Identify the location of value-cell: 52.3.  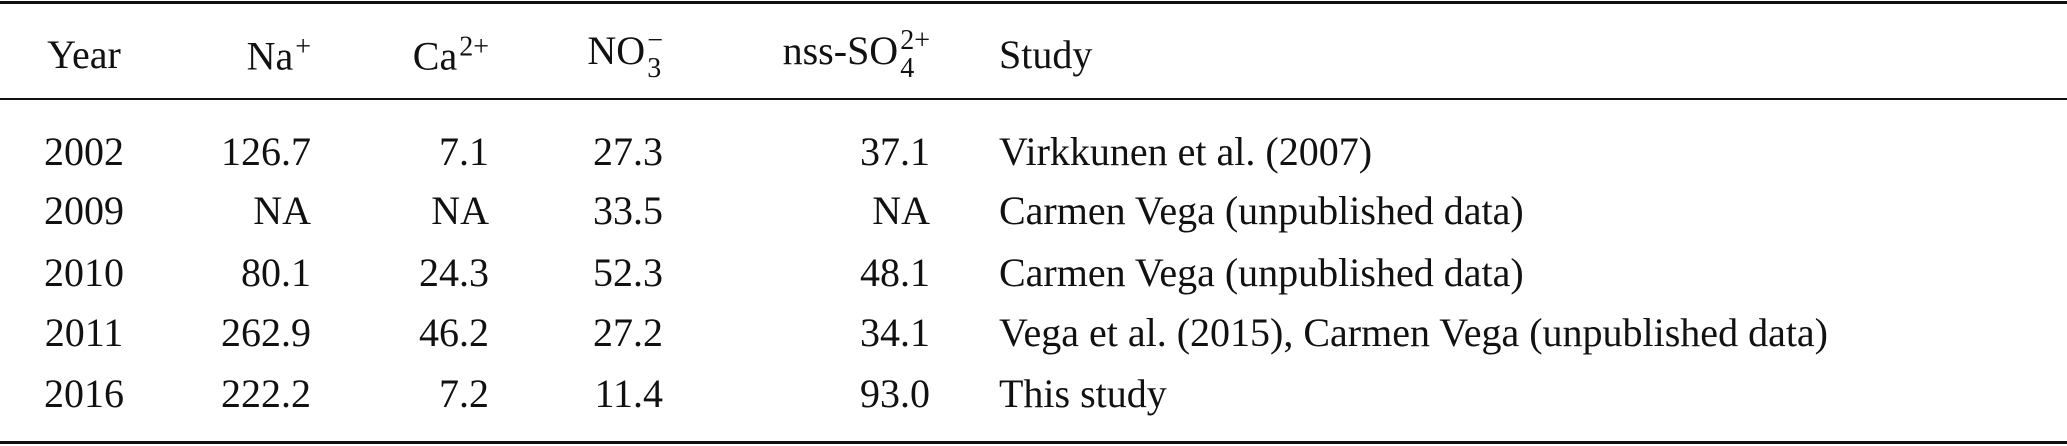
(628, 272).